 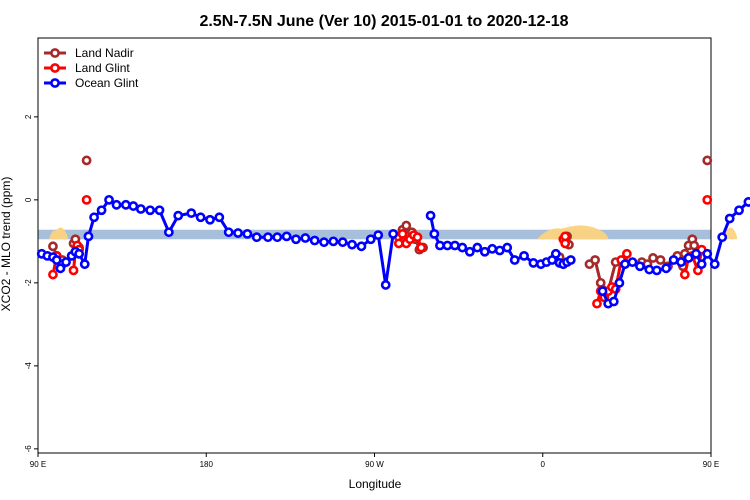 What do you see at coordinates (28, 449) in the screenshot?
I see `y-tick-label: -6` at bounding box center [28, 449].